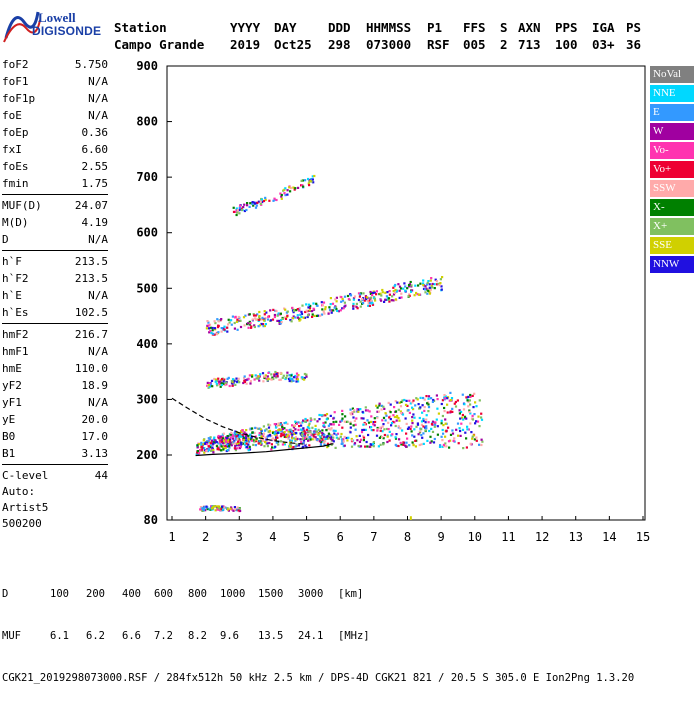 Image resolution: width=700 pixels, height=713 pixels. What do you see at coordinates (147, 344) in the screenshot?
I see `y-tick-label: 400` at bounding box center [147, 344].